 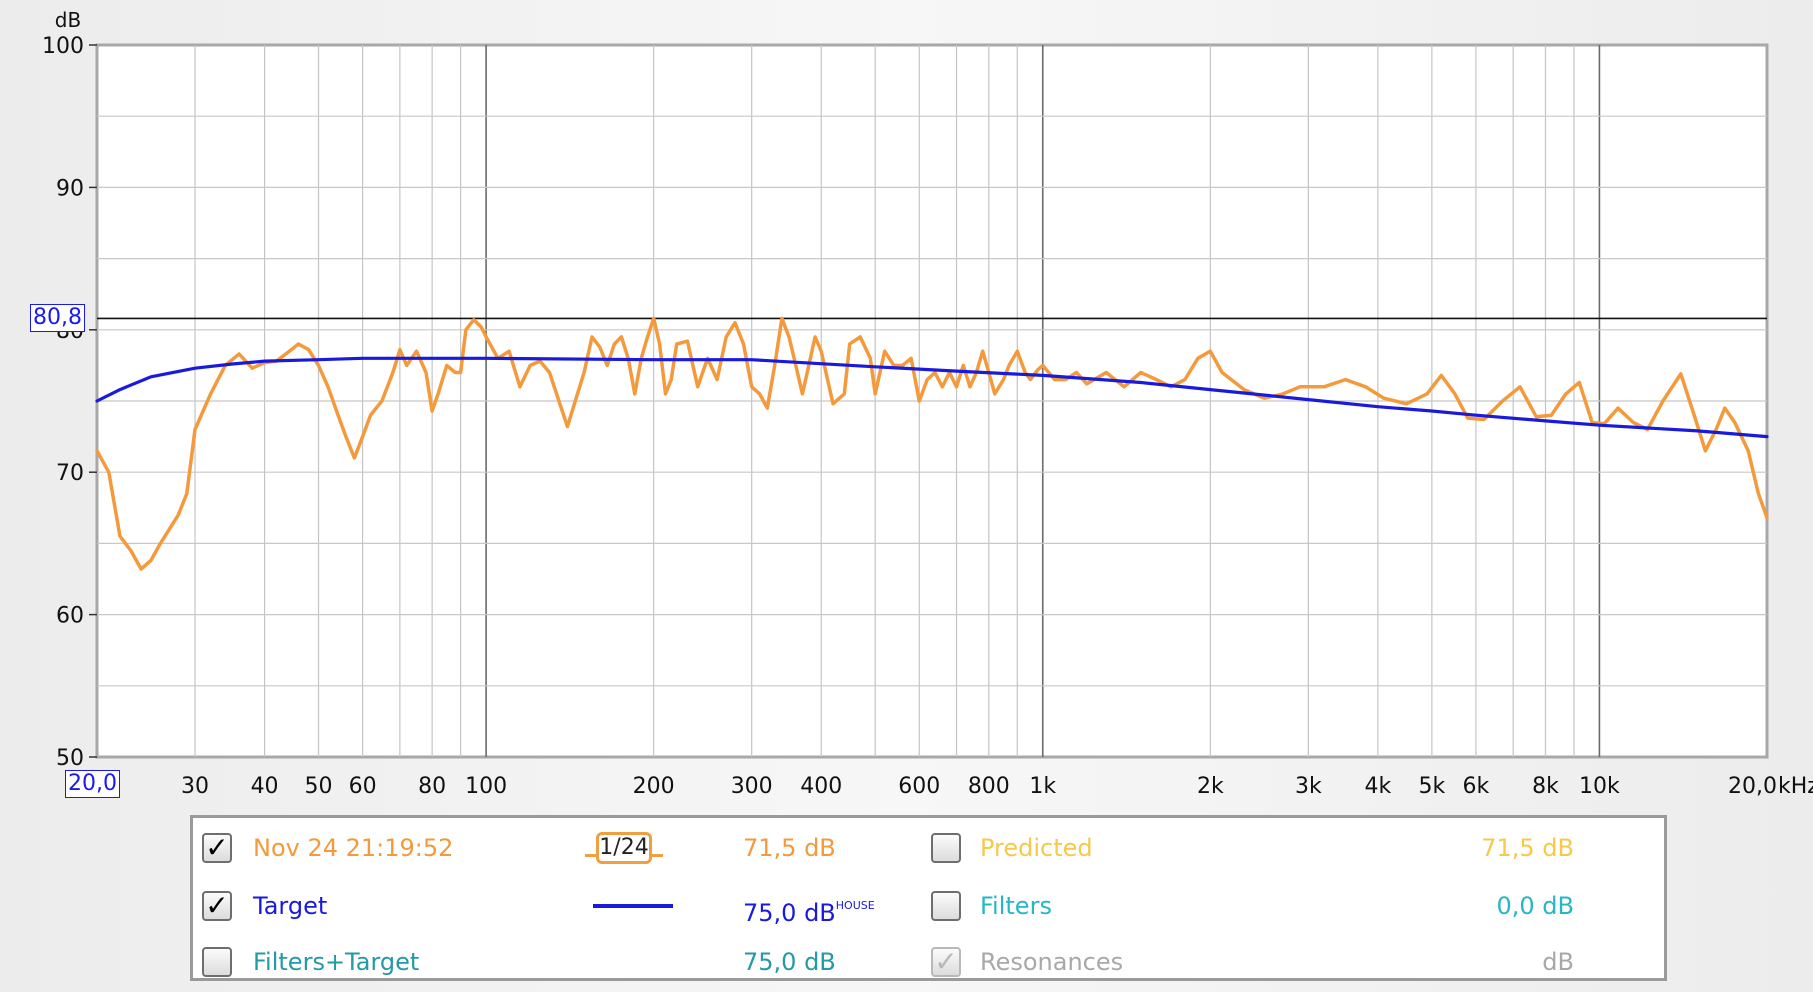 What do you see at coordinates (1016, 906) in the screenshot?
I see `filters-name: Filters` at bounding box center [1016, 906].